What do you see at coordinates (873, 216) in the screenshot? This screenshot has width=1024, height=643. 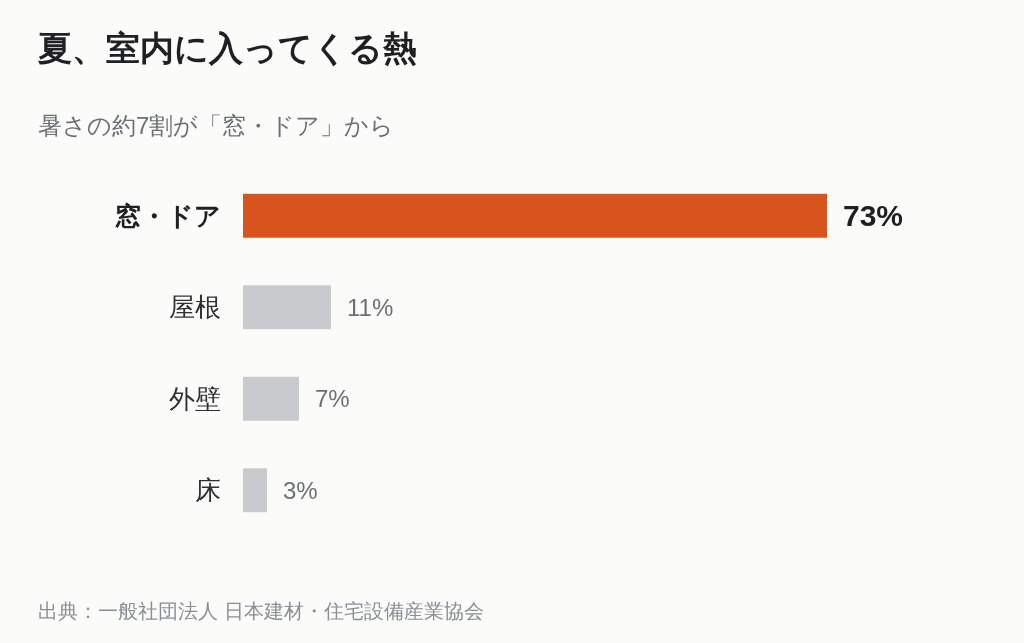 I see `value-label: 73%` at bounding box center [873, 216].